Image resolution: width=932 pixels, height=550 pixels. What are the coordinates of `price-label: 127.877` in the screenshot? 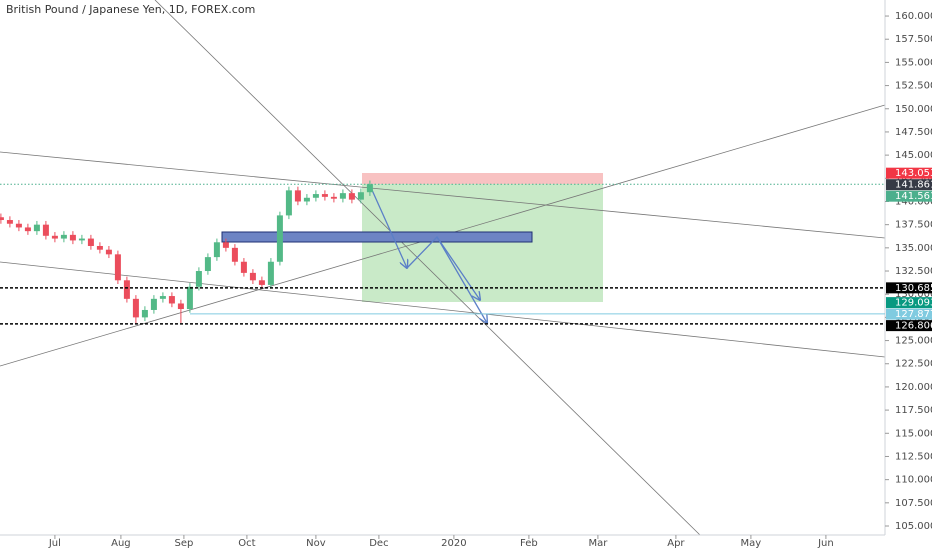 It's located at (913, 314).